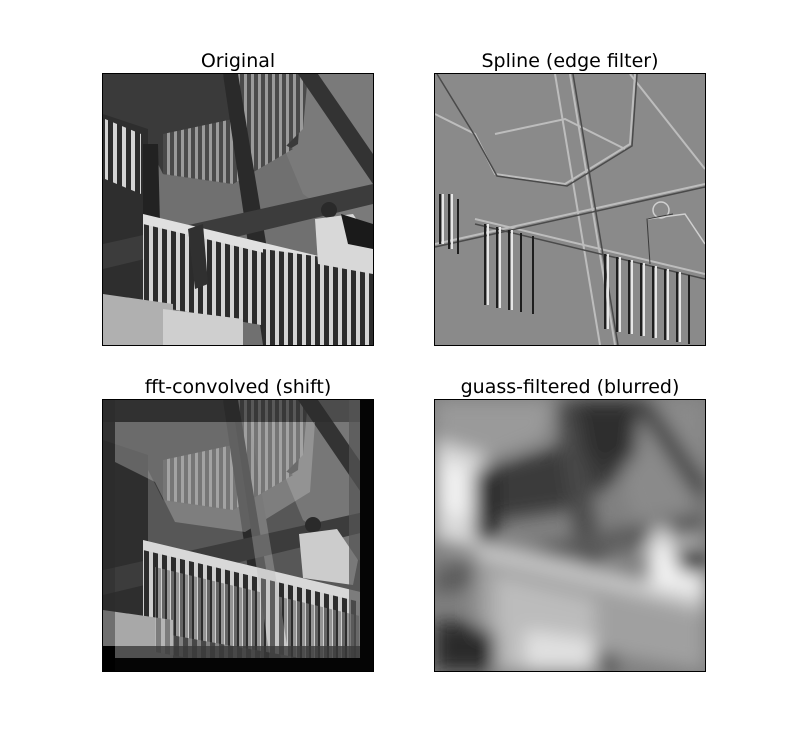  I want to click on staircase-photo, so click(238, 209).